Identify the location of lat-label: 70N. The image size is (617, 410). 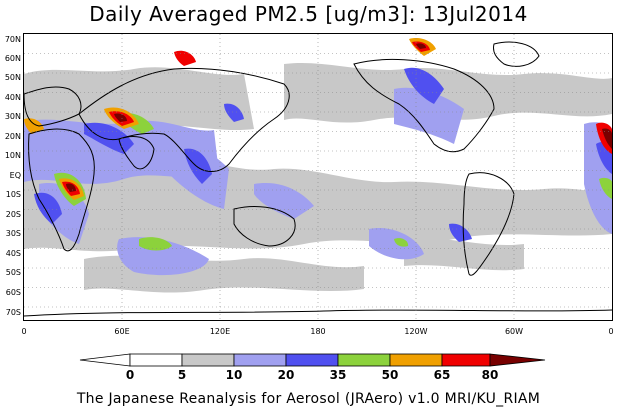
(12, 39).